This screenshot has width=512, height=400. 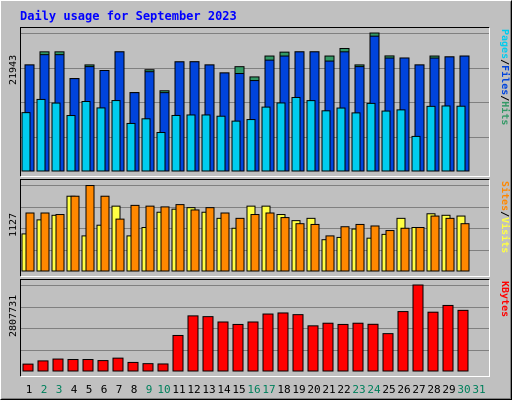 I want to click on x-tick-label: 25, so click(x=388, y=389).